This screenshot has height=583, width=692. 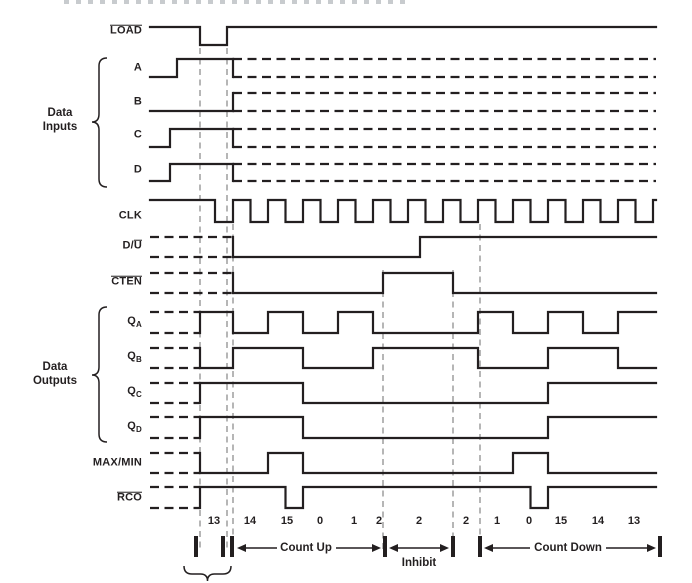 What do you see at coordinates (241, 548) in the screenshot?
I see `count-up-arrowhead-left` at bounding box center [241, 548].